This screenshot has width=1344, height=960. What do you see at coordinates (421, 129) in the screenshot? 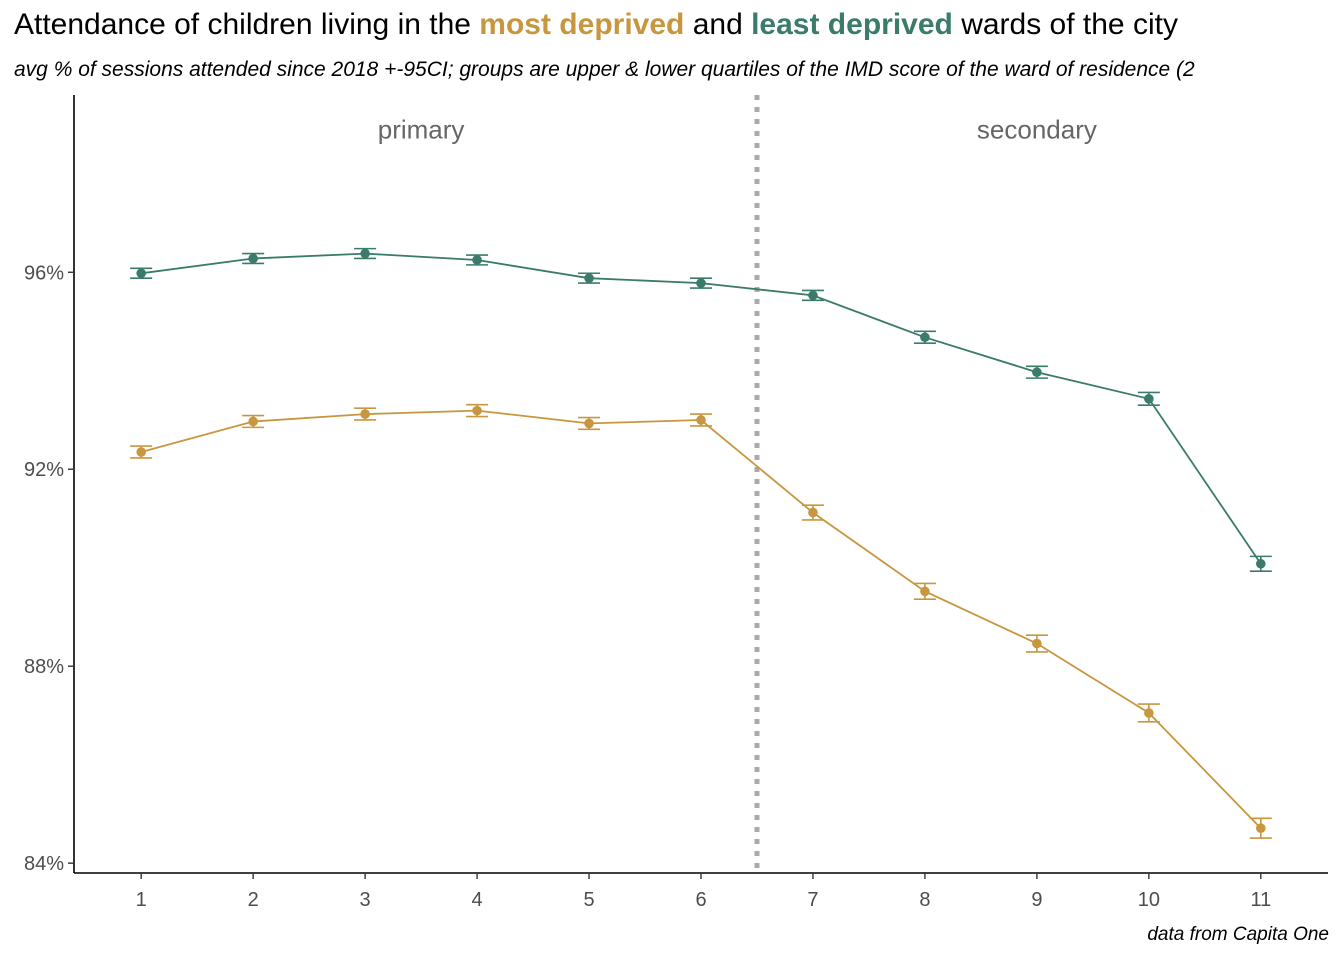
I see `phase-label-primary: primary` at bounding box center [421, 129].